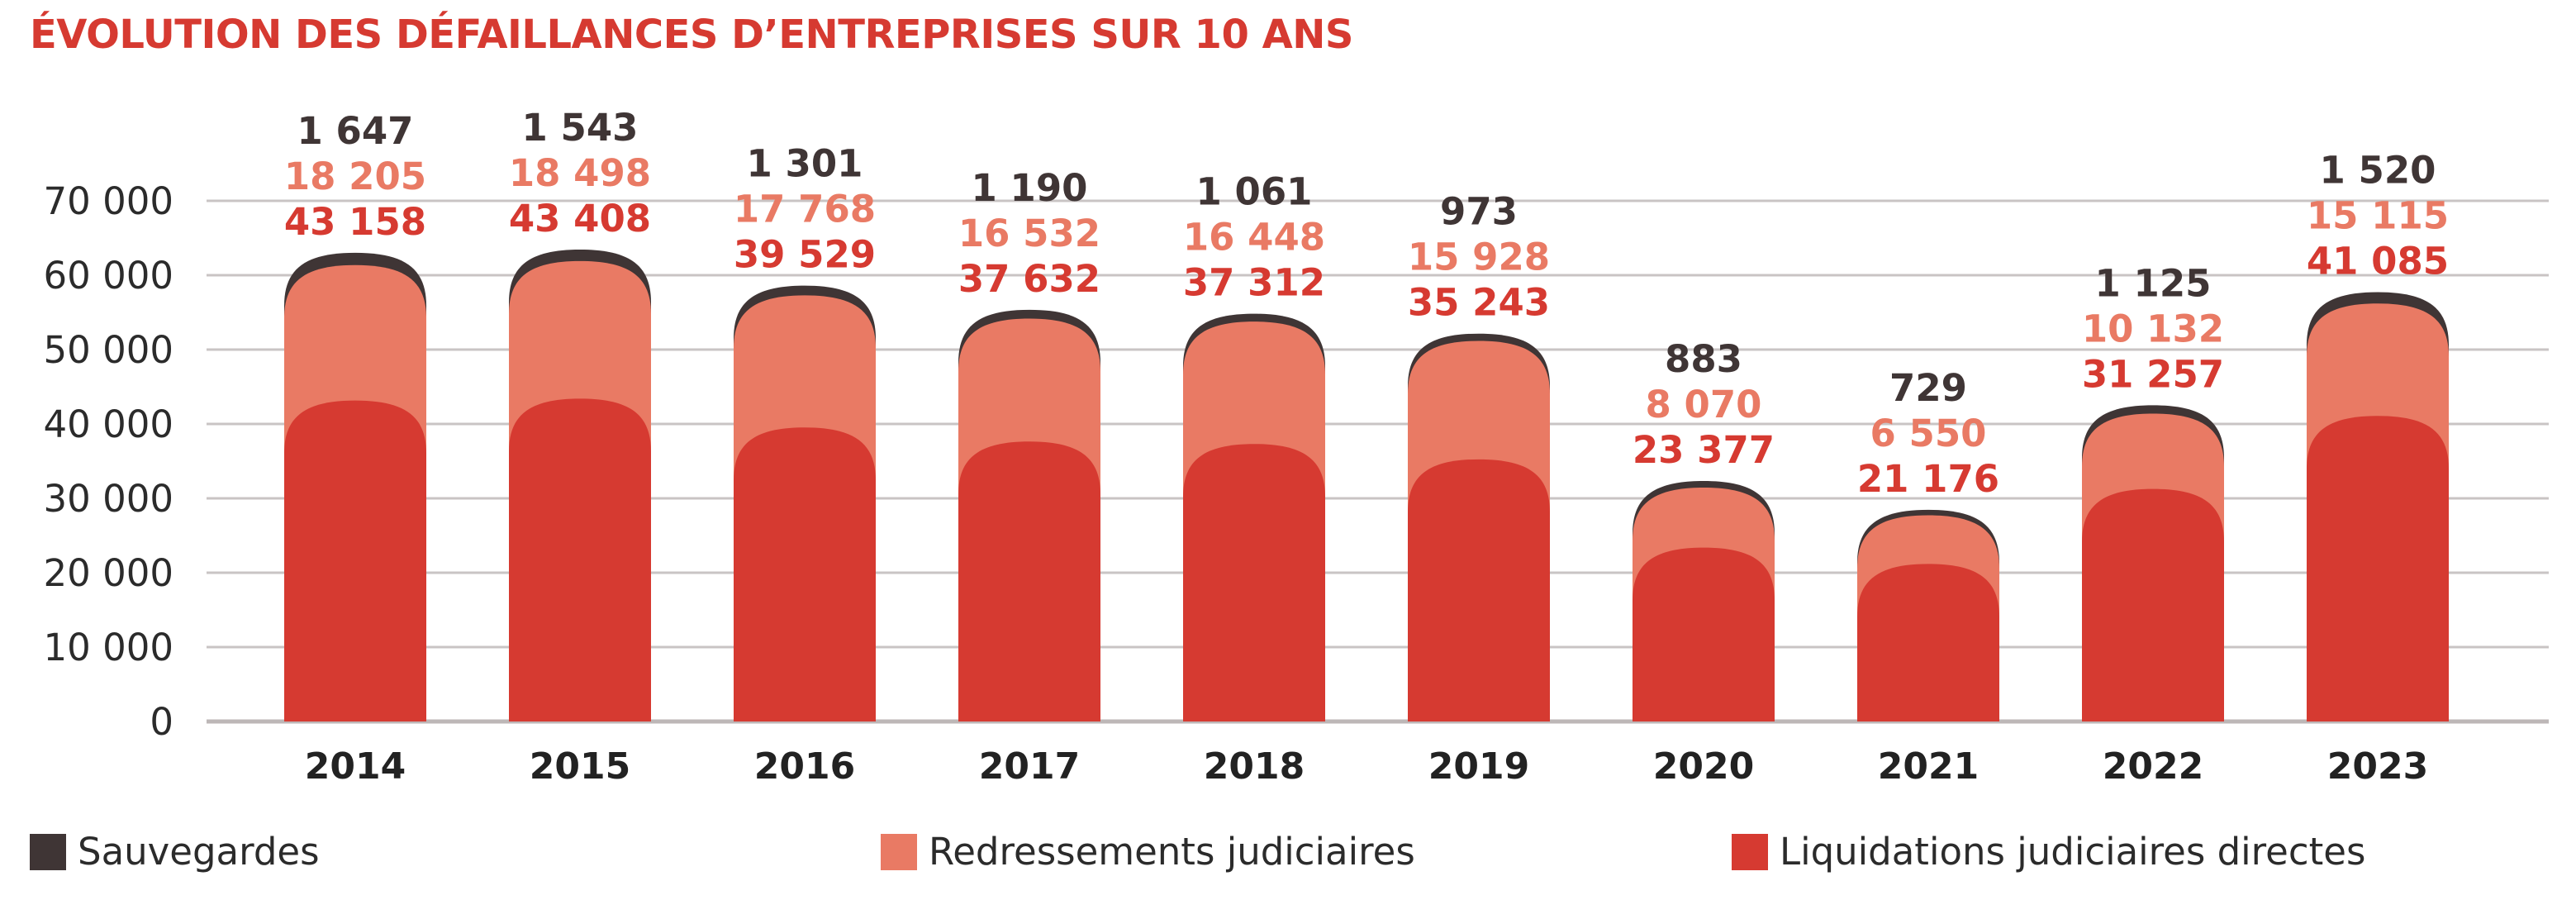 The height and width of the screenshot is (919, 2576). I want to click on data-label-redressements: 18 498, so click(580, 173).